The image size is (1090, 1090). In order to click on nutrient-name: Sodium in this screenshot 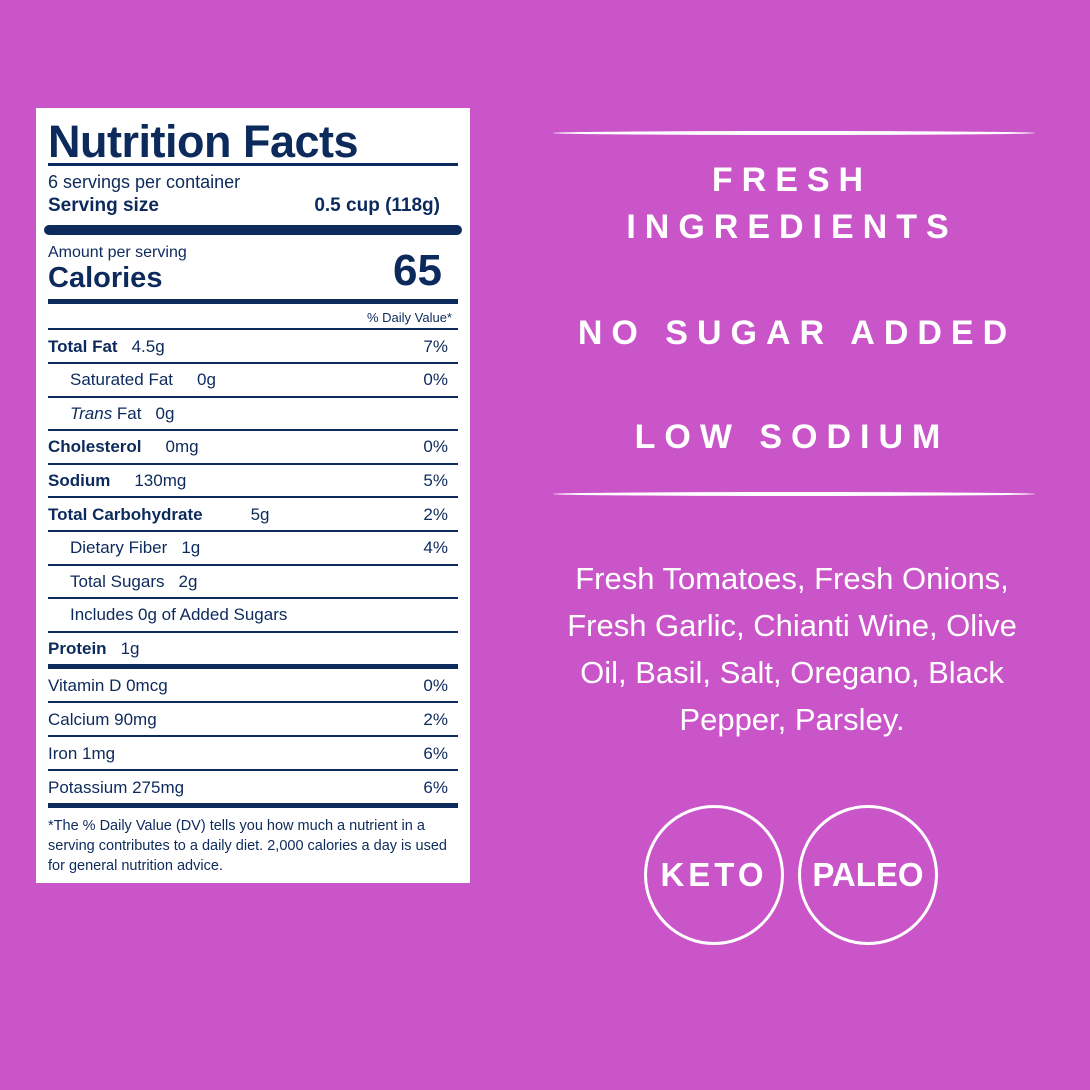, I will do `click(79, 480)`.